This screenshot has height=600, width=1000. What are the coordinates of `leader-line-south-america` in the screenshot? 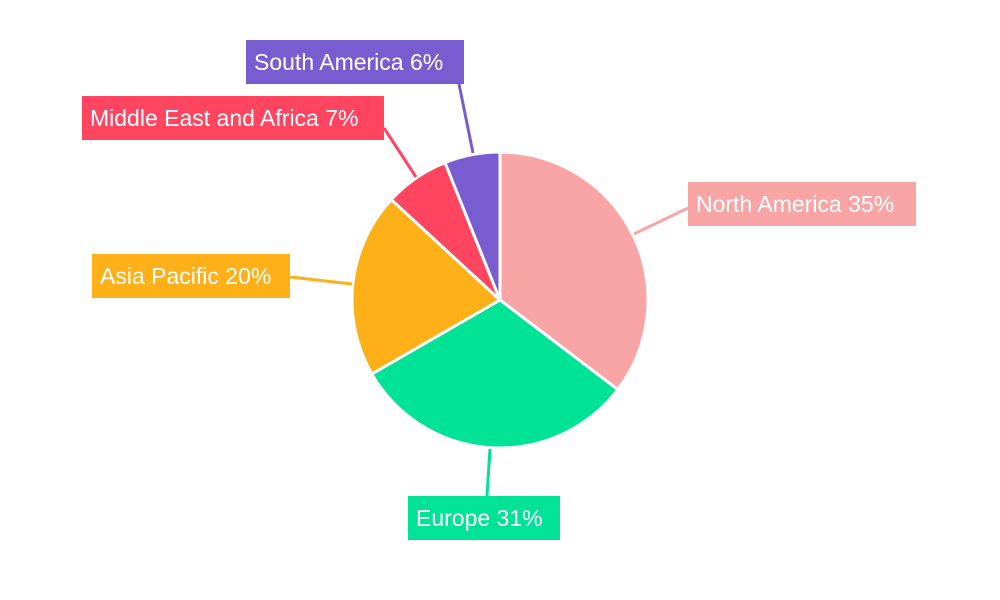 It's located at (466, 118).